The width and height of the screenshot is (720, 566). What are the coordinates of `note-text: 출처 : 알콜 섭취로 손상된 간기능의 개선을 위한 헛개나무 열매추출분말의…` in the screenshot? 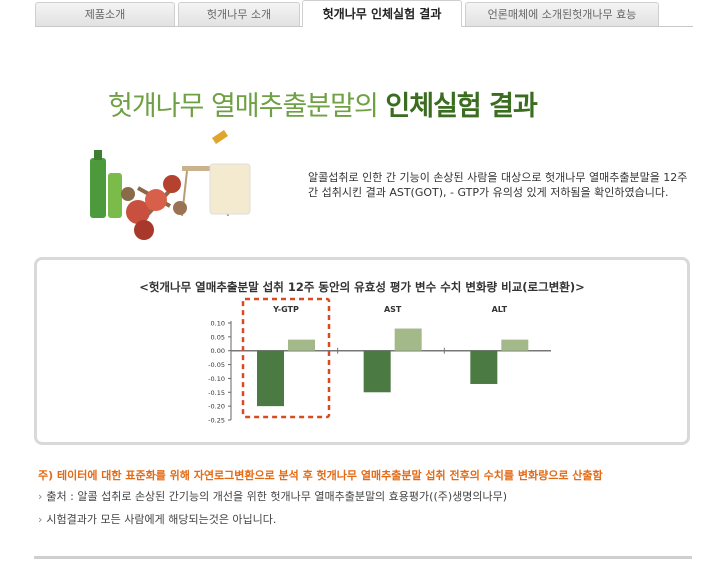 It's located at (277, 496).